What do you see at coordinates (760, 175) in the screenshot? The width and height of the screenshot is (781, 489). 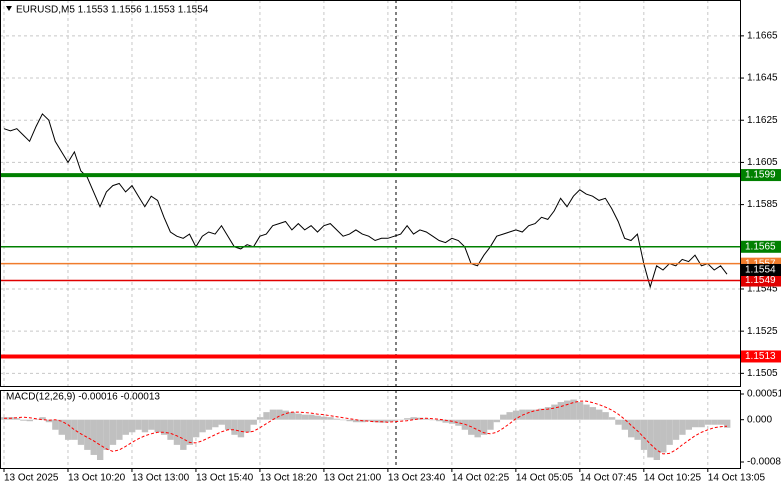 I see `level-label: 1.1599` at bounding box center [760, 175].